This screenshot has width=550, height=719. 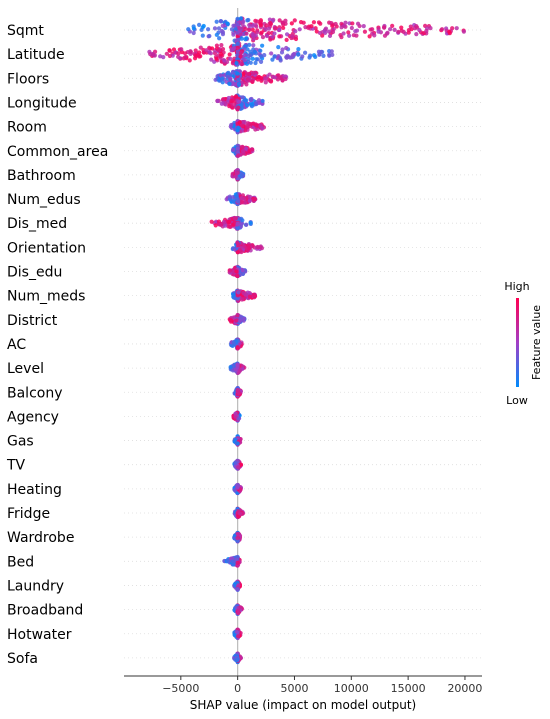 What do you see at coordinates (20, 442) in the screenshot?
I see `feature-label: Gas` at bounding box center [20, 442].